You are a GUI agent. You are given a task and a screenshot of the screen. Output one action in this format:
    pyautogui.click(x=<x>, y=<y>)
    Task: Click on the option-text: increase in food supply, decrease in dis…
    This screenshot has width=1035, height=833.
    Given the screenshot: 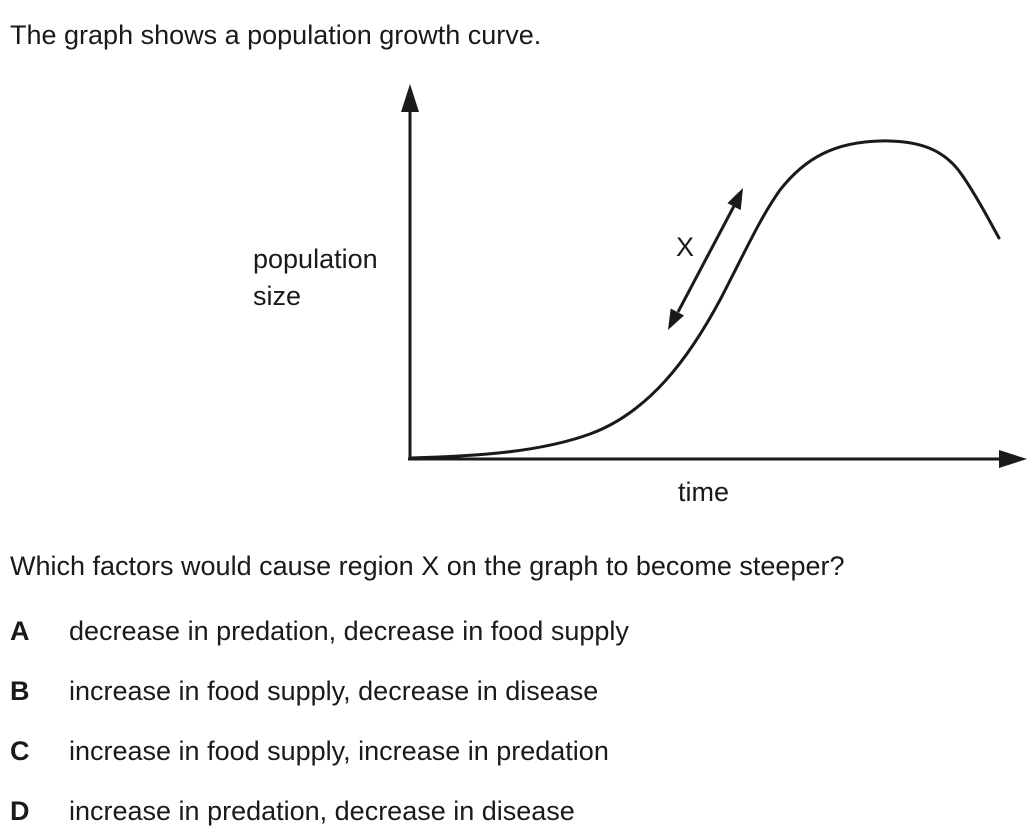 What is the action you would take?
    pyautogui.click(x=334, y=691)
    